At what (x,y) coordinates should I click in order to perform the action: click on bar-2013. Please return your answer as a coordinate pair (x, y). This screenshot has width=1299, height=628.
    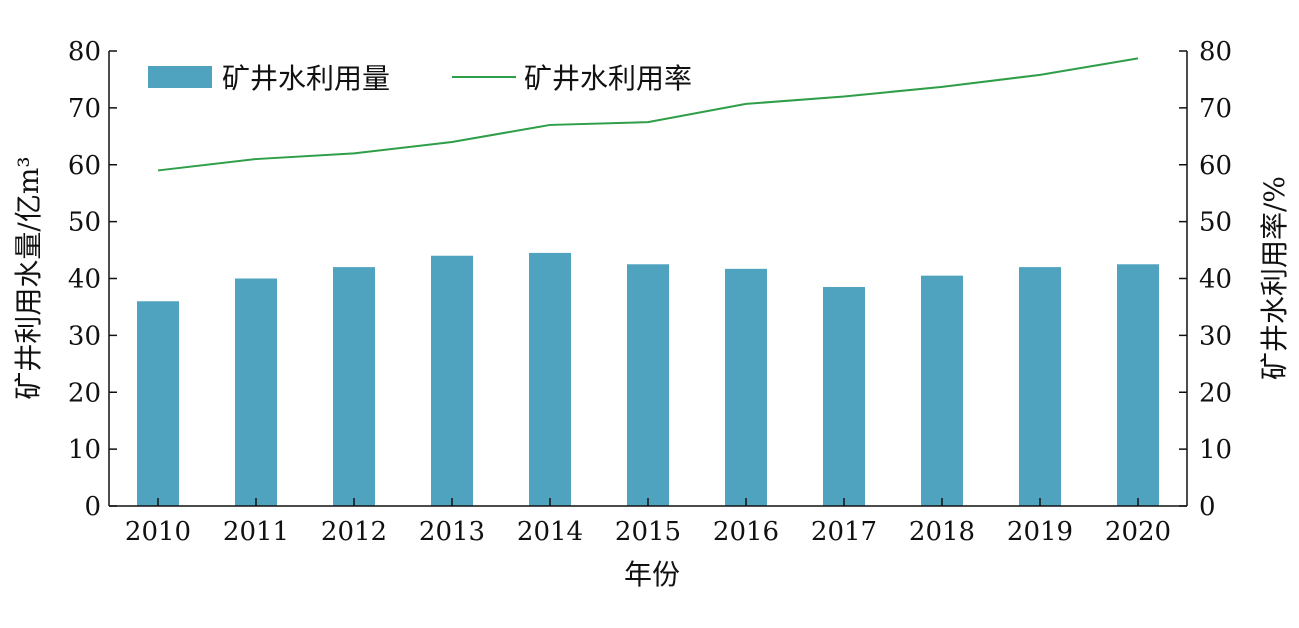
    Looking at the image, I should click on (452, 380).